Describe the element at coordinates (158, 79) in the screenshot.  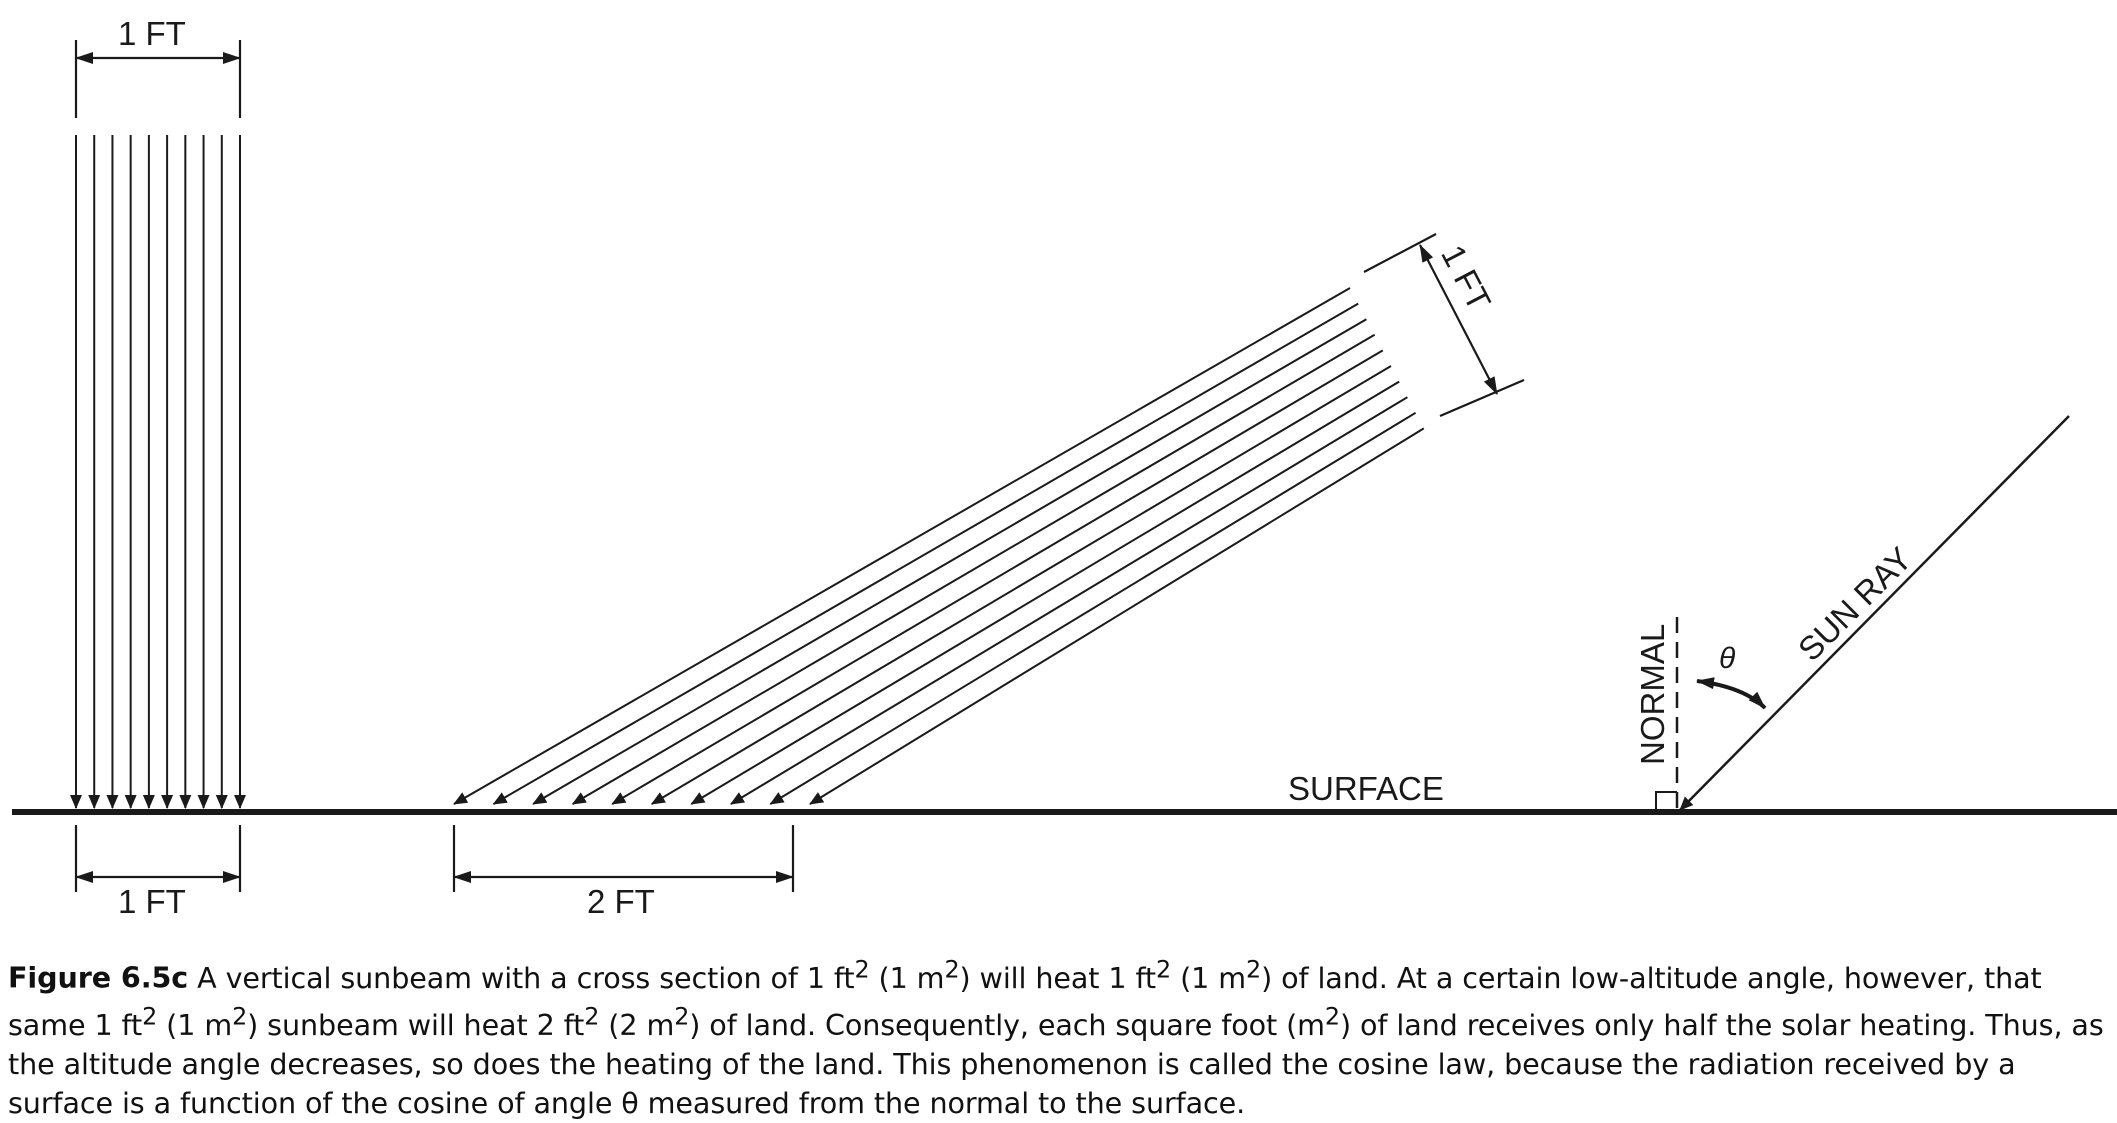
I see `vertical-beam-width-dimension` at that location.